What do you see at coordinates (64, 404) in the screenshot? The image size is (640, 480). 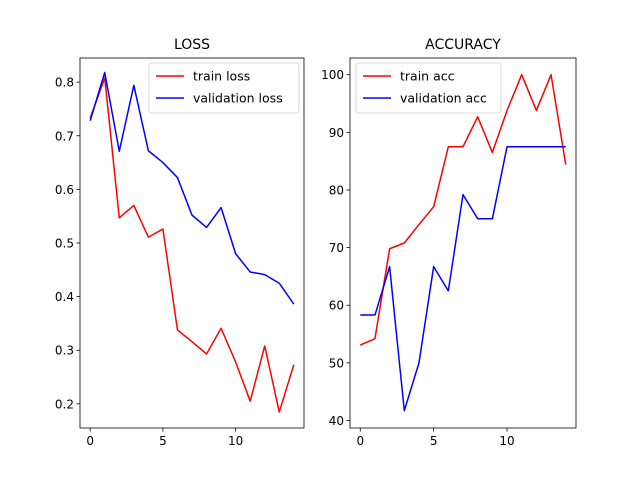 I see `loss-y-tick-label: 0.2` at bounding box center [64, 404].